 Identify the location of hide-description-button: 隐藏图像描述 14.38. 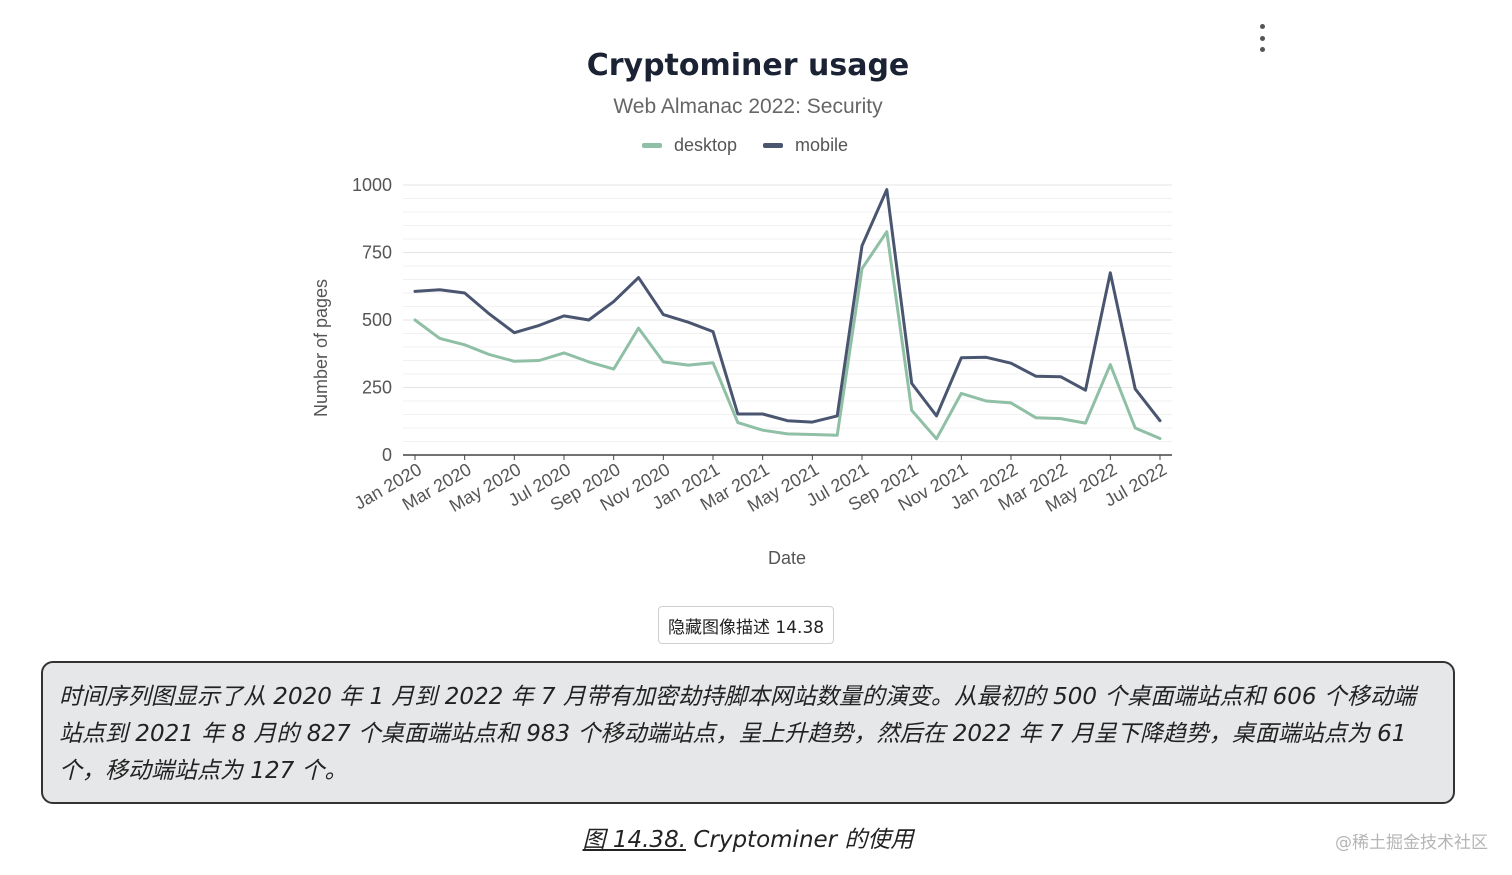
(746, 625).